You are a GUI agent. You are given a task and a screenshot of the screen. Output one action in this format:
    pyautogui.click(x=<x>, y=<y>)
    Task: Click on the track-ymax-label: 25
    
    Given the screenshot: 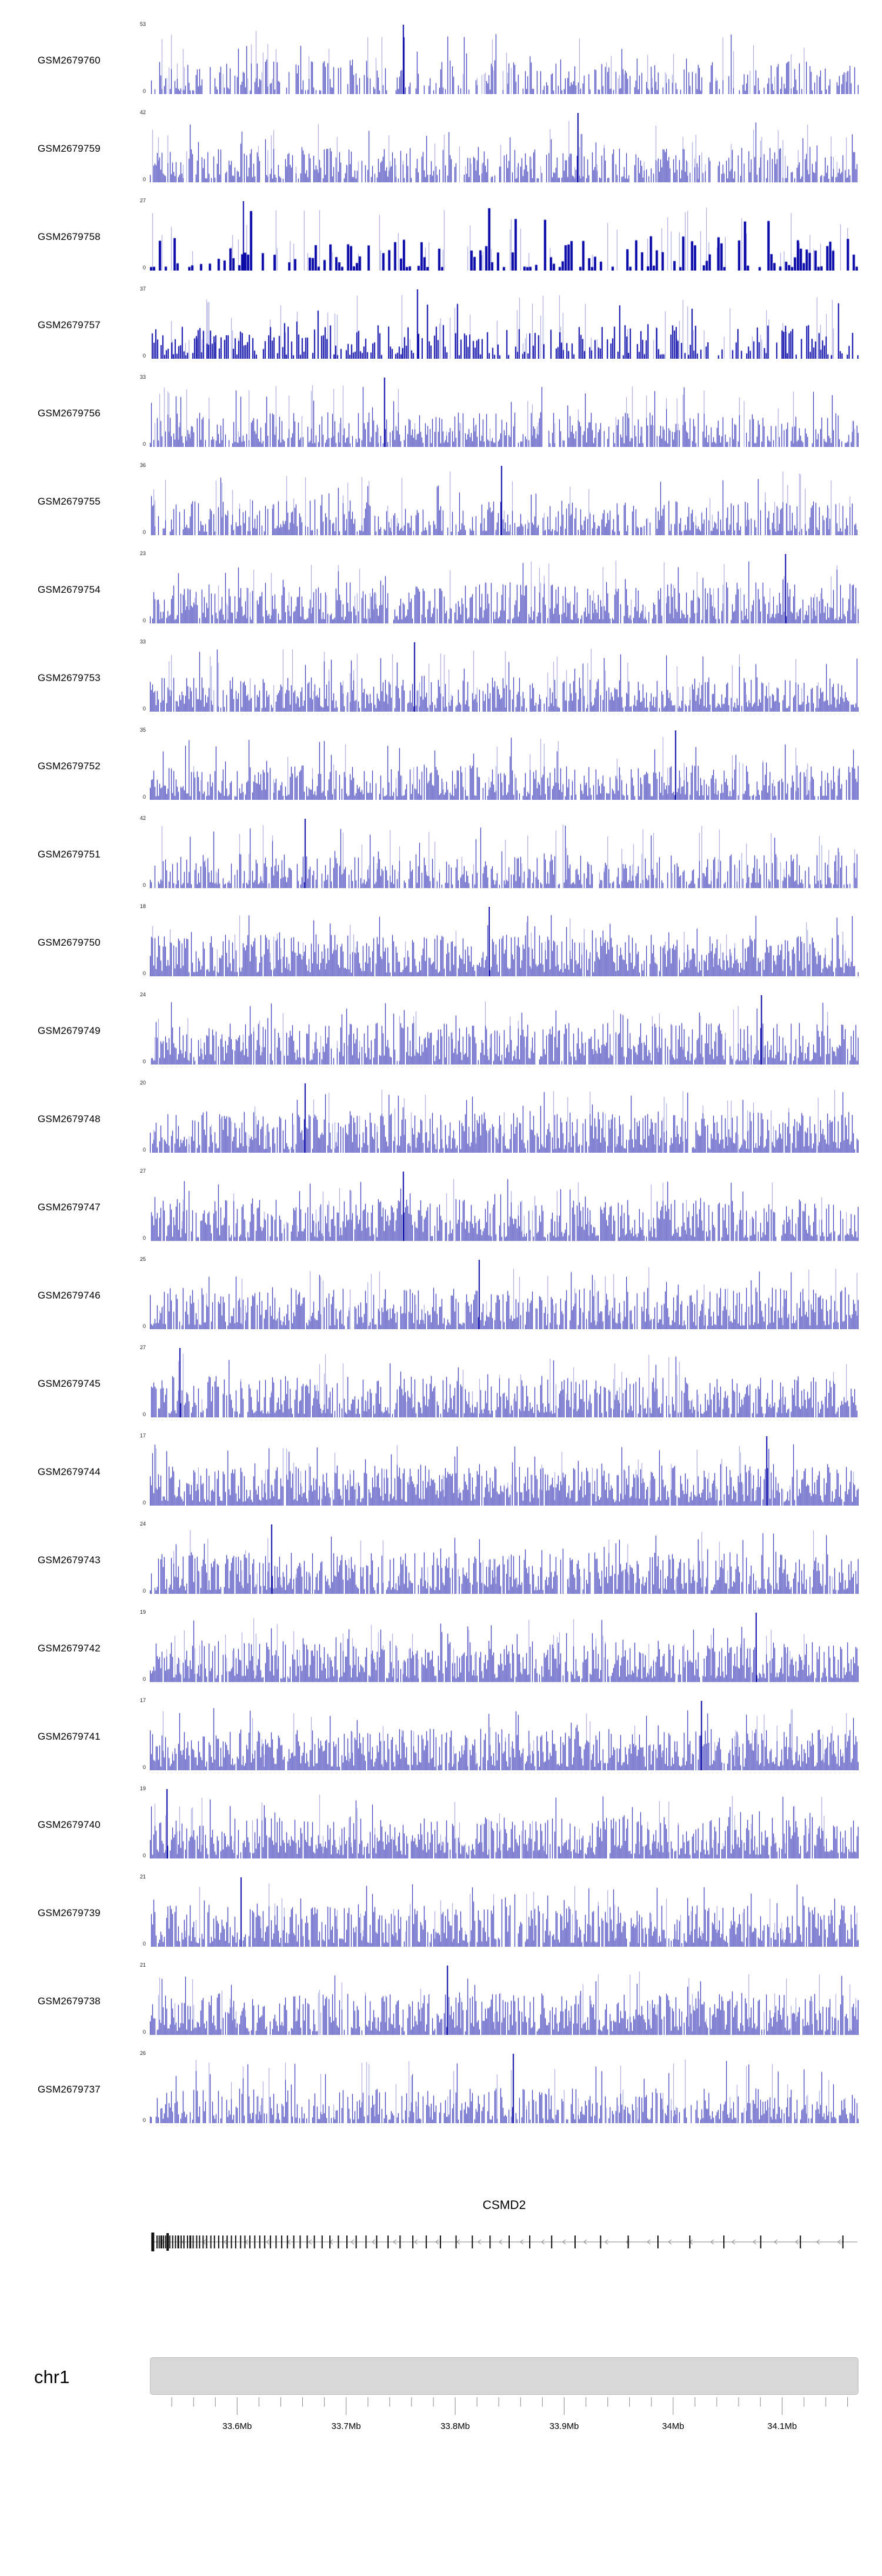 What is the action you would take?
    pyautogui.click(x=142, y=1259)
    